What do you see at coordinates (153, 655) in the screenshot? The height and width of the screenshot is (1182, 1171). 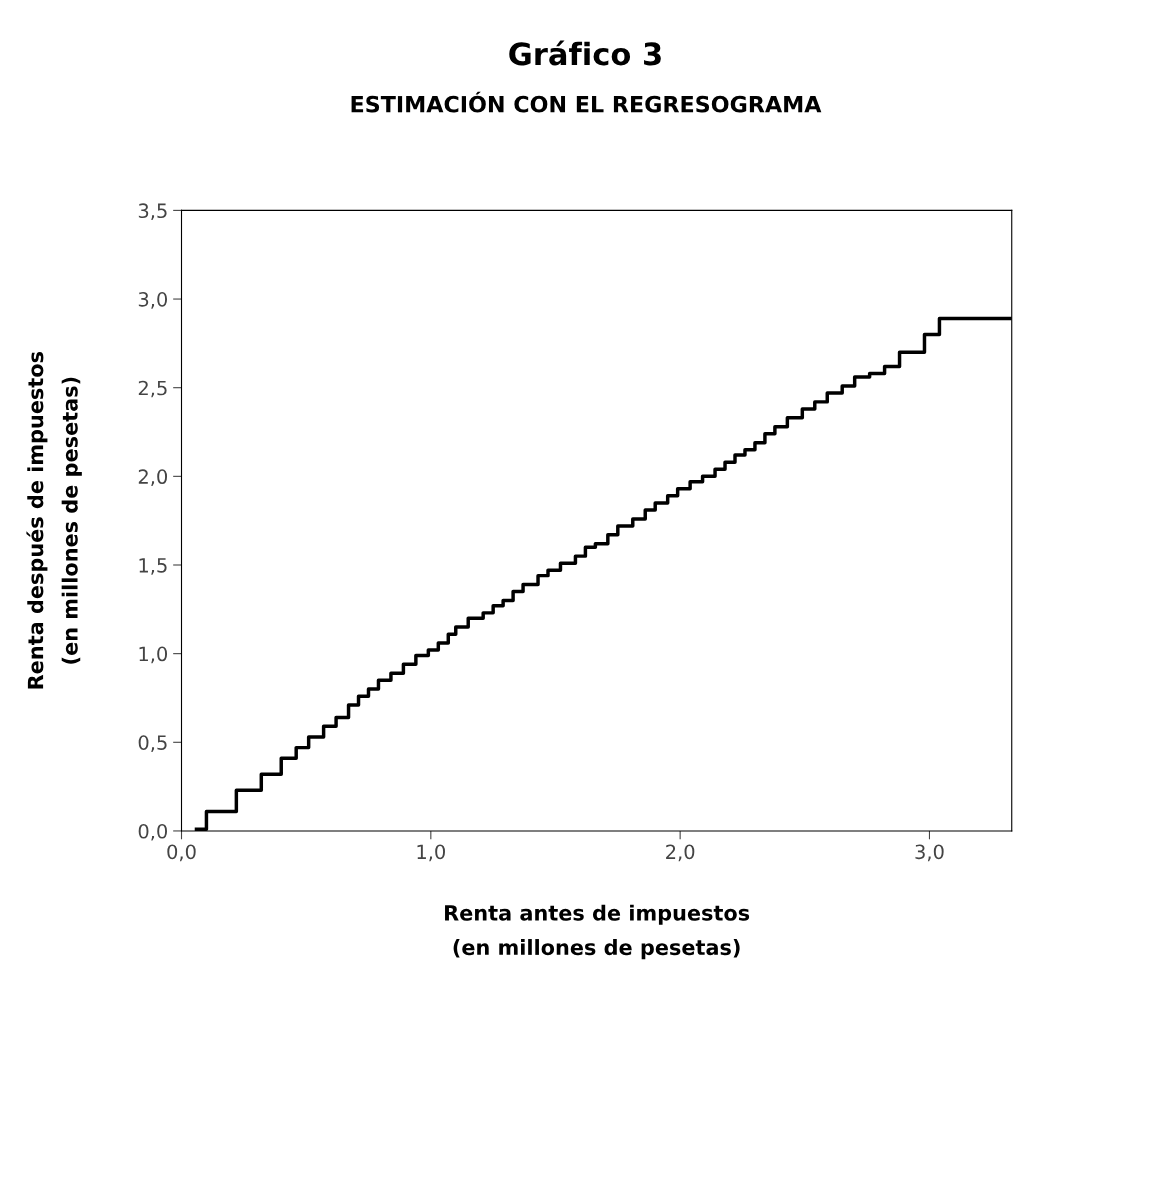 I see `y-tick-label: 1,0` at bounding box center [153, 655].